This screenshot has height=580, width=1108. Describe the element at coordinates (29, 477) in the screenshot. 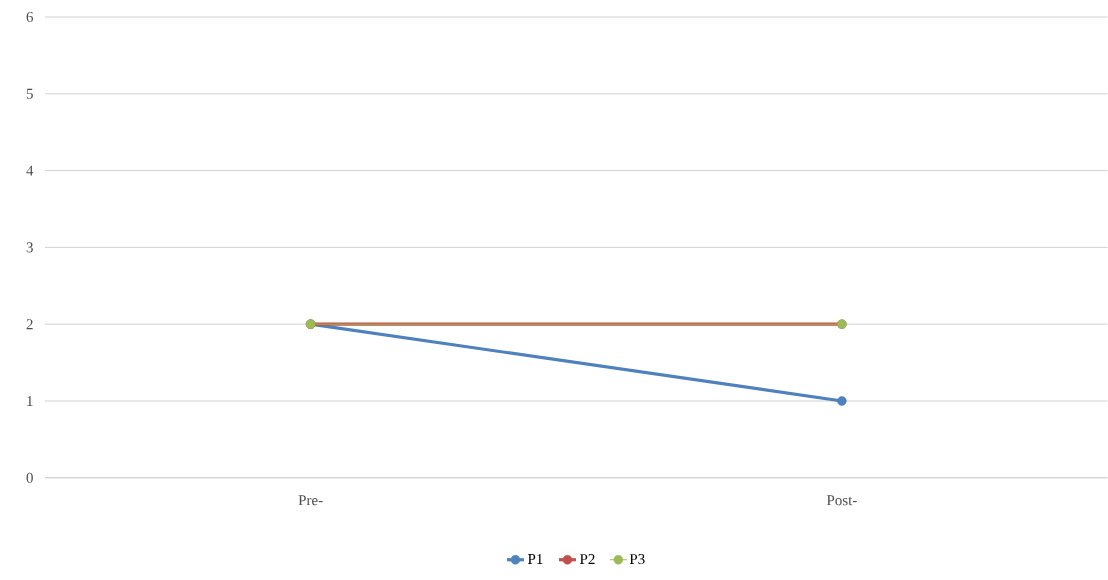

I see `y-tick-label: 0` at that location.